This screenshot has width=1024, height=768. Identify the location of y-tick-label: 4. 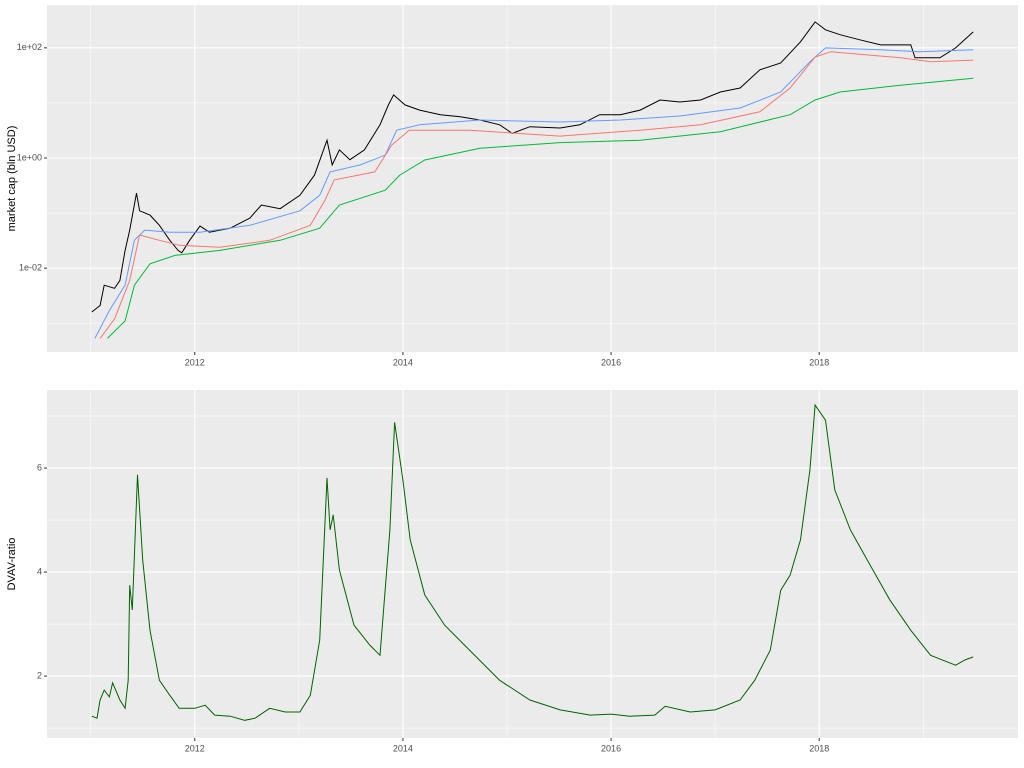
(39, 571).